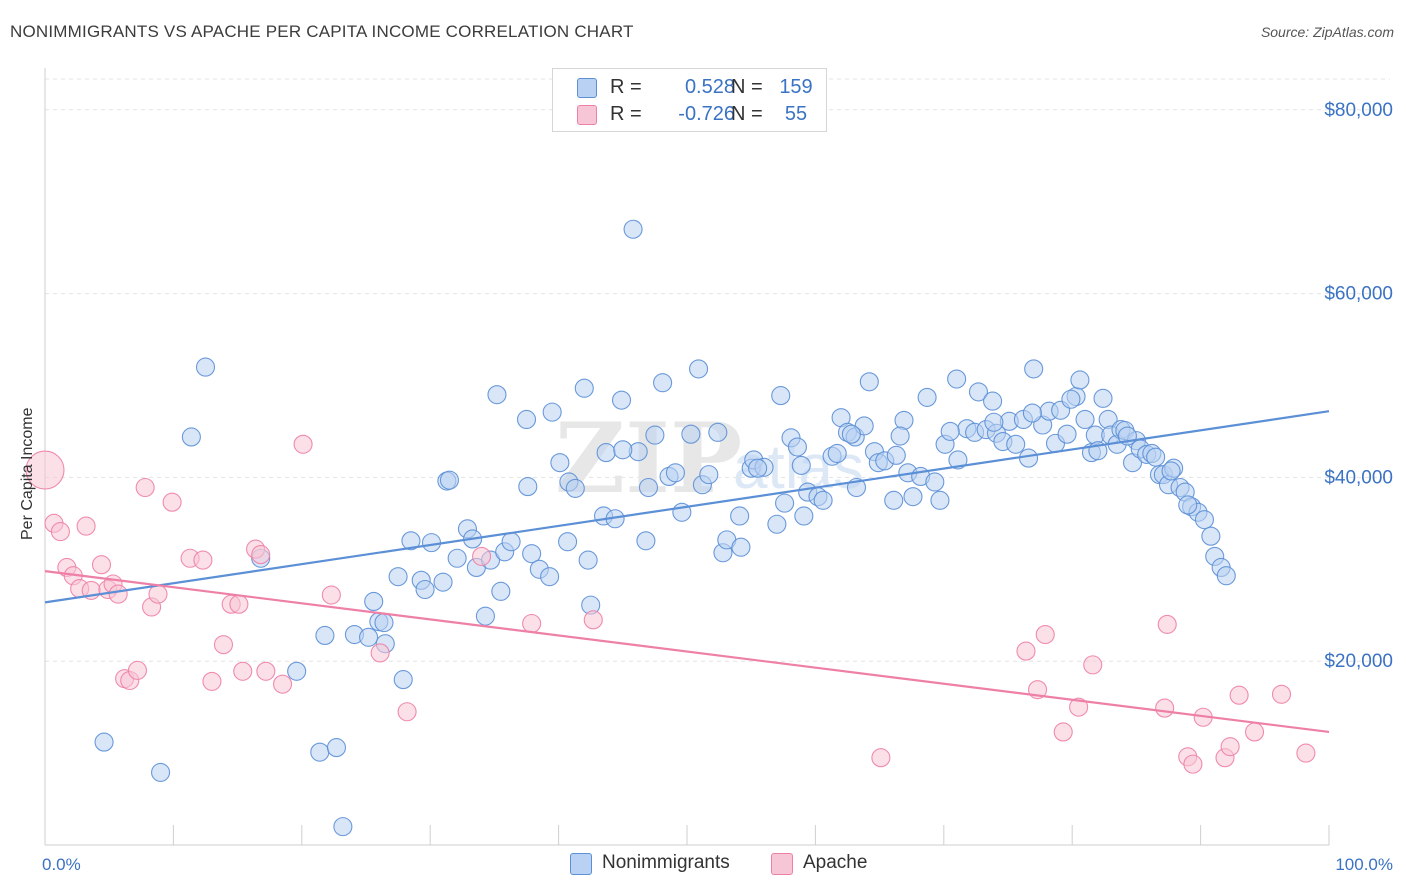 This screenshot has width=1406, height=892. Describe the element at coordinates (782, 864) in the screenshot. I see `apache-legend-swatch` at that location.